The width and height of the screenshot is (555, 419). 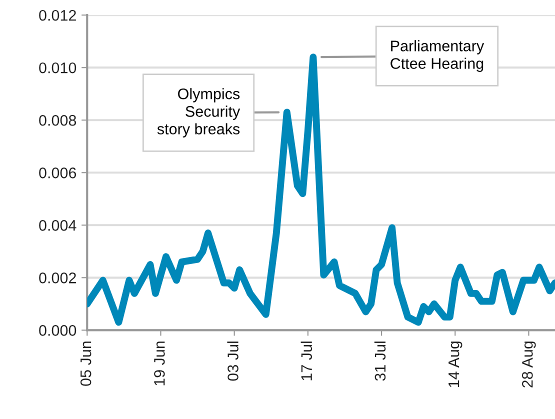 What do you see at coordinates (57, 278) in the screenshot?
I see `y-tick-label: 0.002` at bounding box center [57, 278].